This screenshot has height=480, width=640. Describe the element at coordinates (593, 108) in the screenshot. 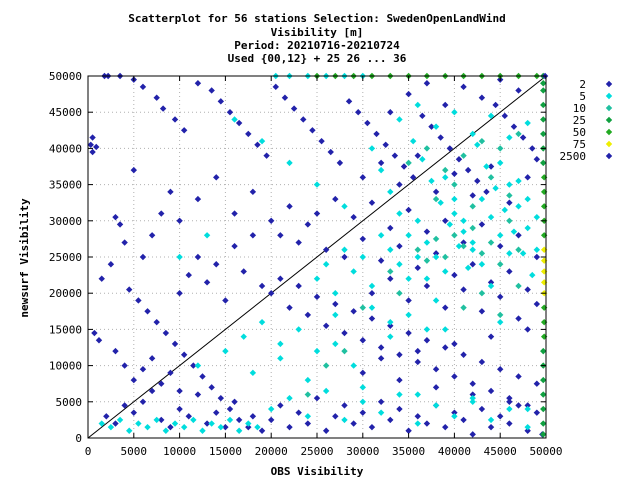

I see `legend-entry: 10` at that location.